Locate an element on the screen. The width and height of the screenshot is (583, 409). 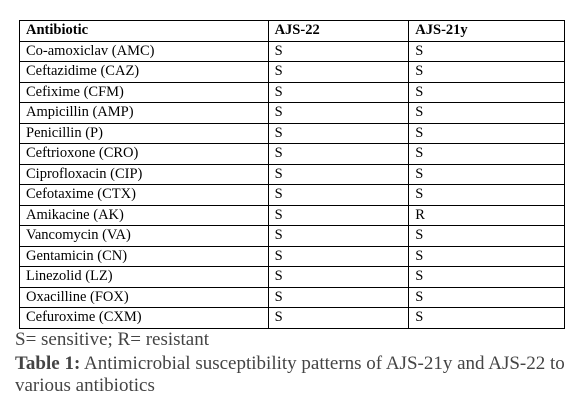
header-cell: AJS-22 is located at coordinates (338, 31).